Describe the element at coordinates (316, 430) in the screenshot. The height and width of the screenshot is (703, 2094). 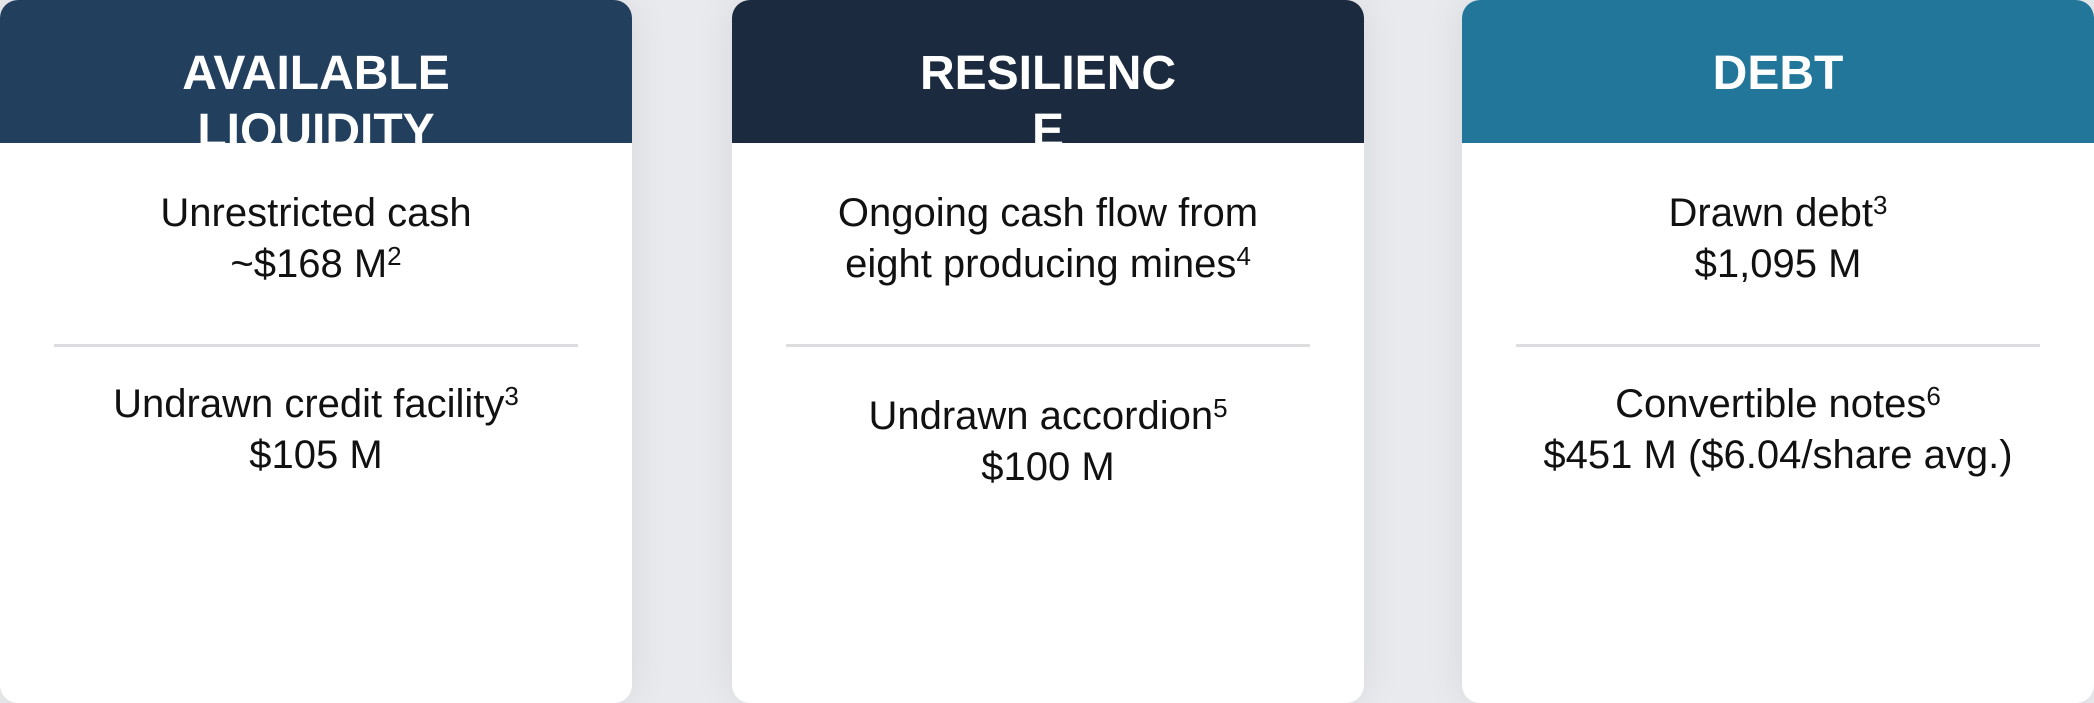
I see `item: Undrawn credit facility3 $105 M` at that location.